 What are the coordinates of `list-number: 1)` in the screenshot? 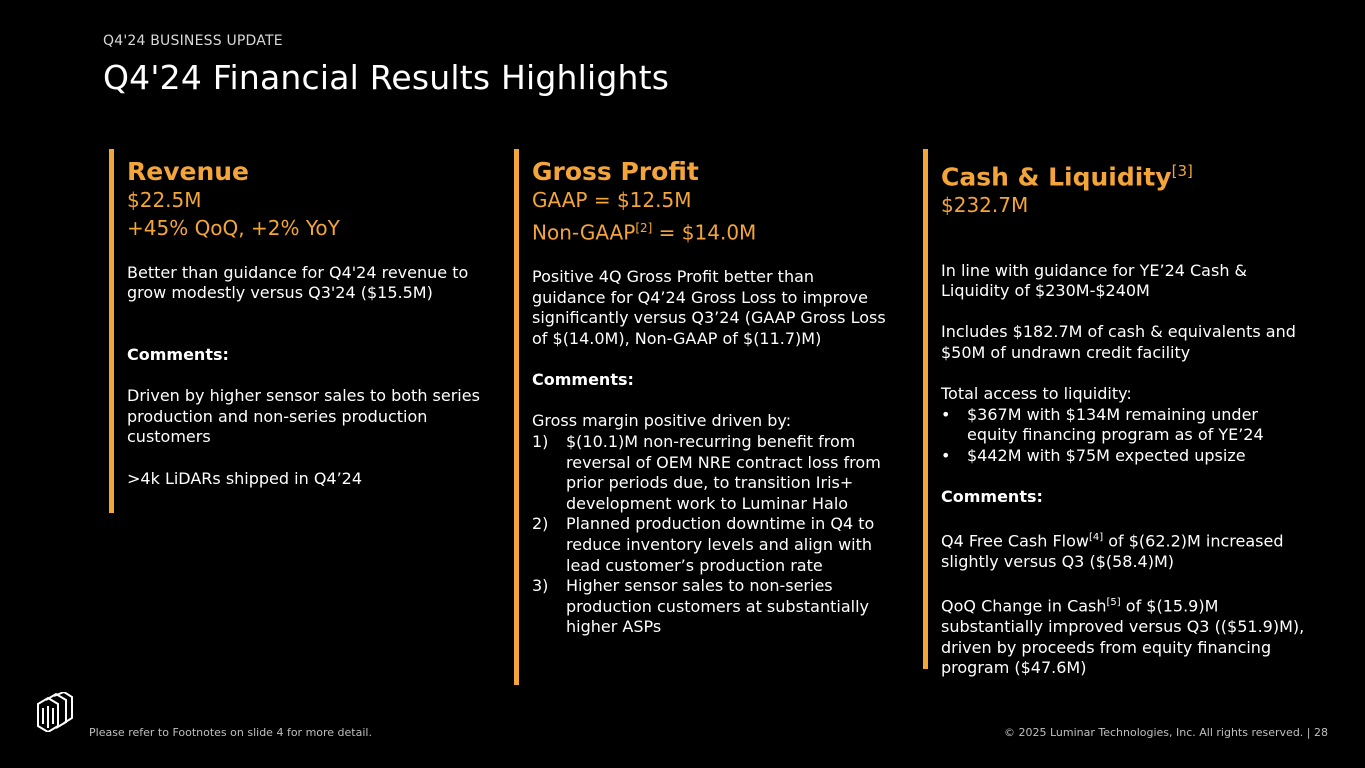 It's located at (540, 441).